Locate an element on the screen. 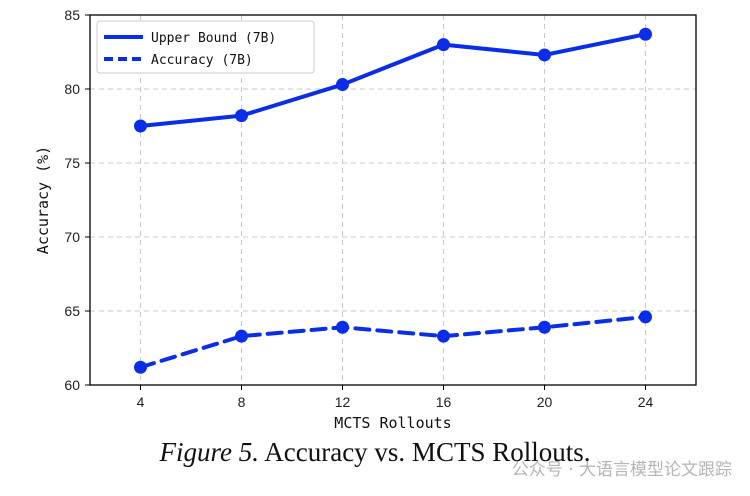 The image size is (750, 496). legend: Upper Bound (7B) Accuracy (7B) is located at coordinates (205, 47).